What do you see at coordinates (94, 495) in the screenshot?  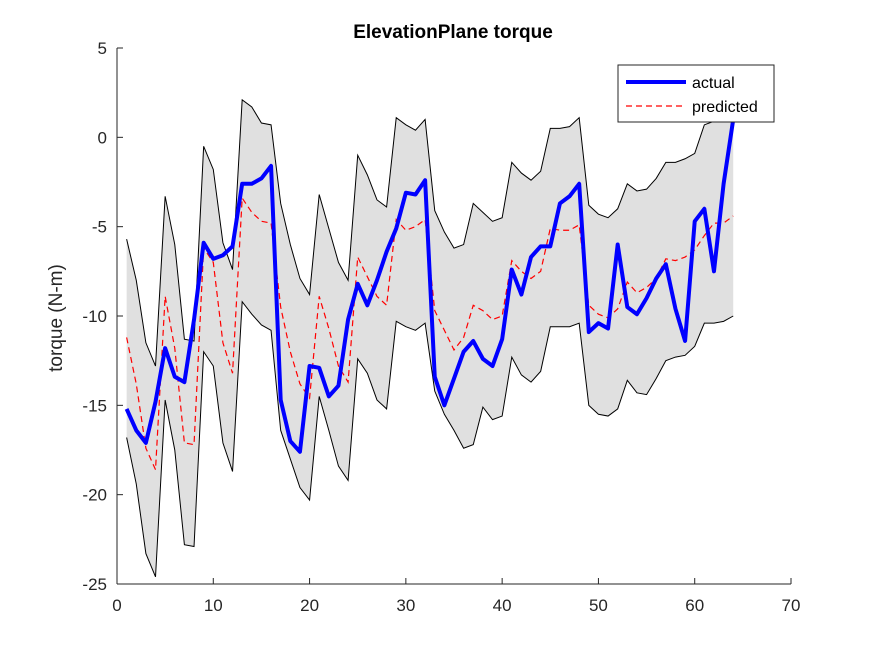 I see `y-tick-label: -20` at bounding box center [94, 495].